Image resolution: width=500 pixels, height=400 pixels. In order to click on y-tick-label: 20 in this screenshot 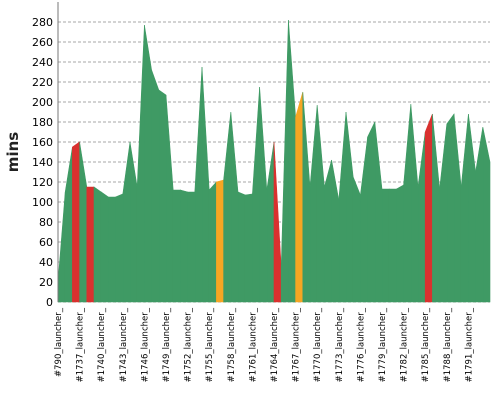, I will do `click(46, 282)`.